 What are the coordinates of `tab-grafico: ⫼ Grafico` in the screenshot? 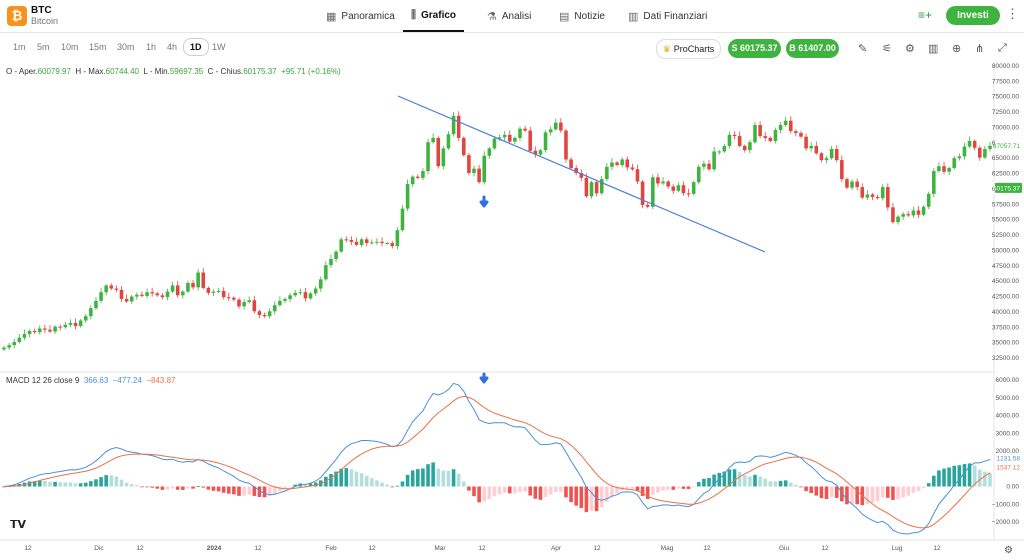 It's located at (433, 16).